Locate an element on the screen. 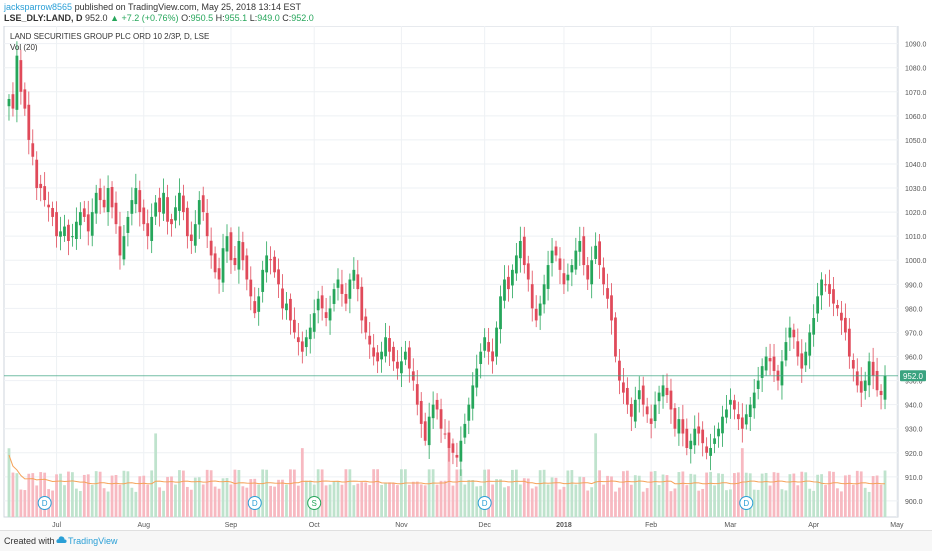  close-label: C: is located at coordinates (287, 18).